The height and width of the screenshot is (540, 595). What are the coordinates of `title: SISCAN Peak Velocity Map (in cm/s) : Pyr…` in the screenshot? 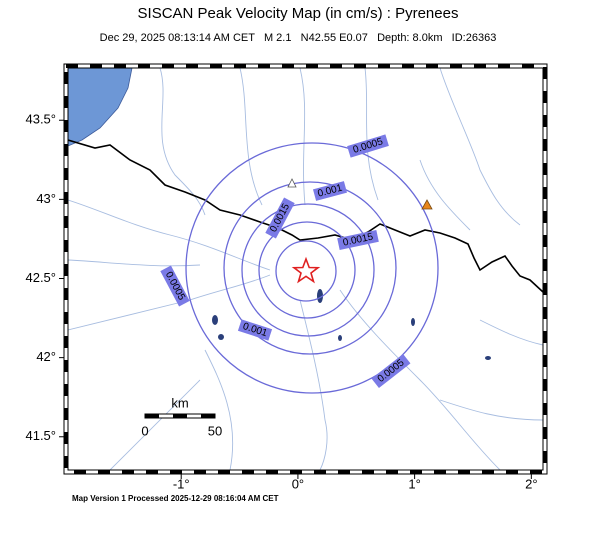 It's located at (298, 13).